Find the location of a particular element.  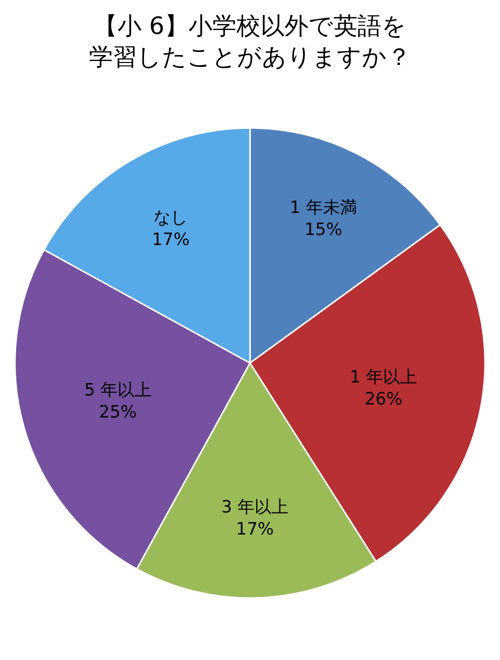

slice-label: 1 年以上 is located at coordinates (384, 377).